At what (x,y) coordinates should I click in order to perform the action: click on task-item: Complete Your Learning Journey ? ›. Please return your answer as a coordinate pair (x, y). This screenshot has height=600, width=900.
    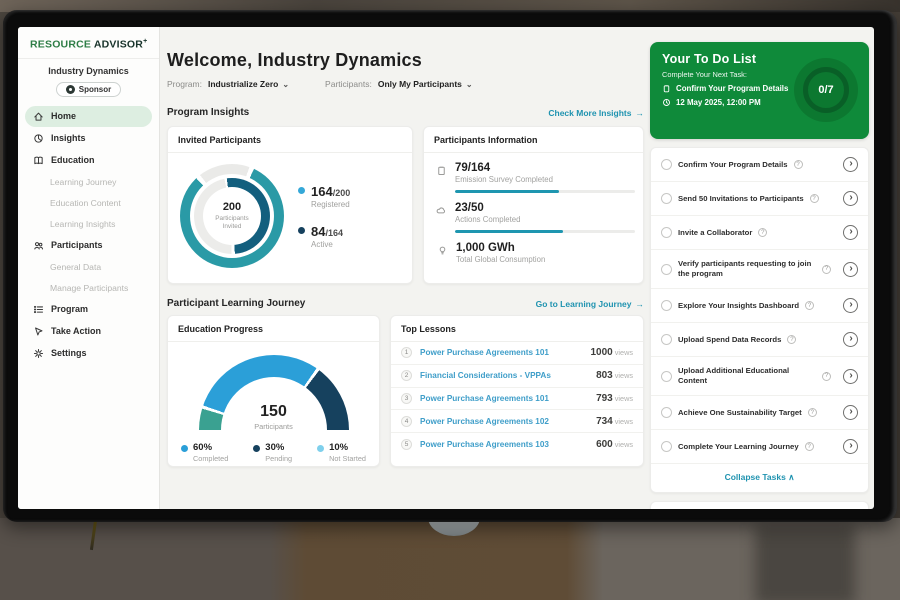
    Looking at the image, I should click on (759, 447).